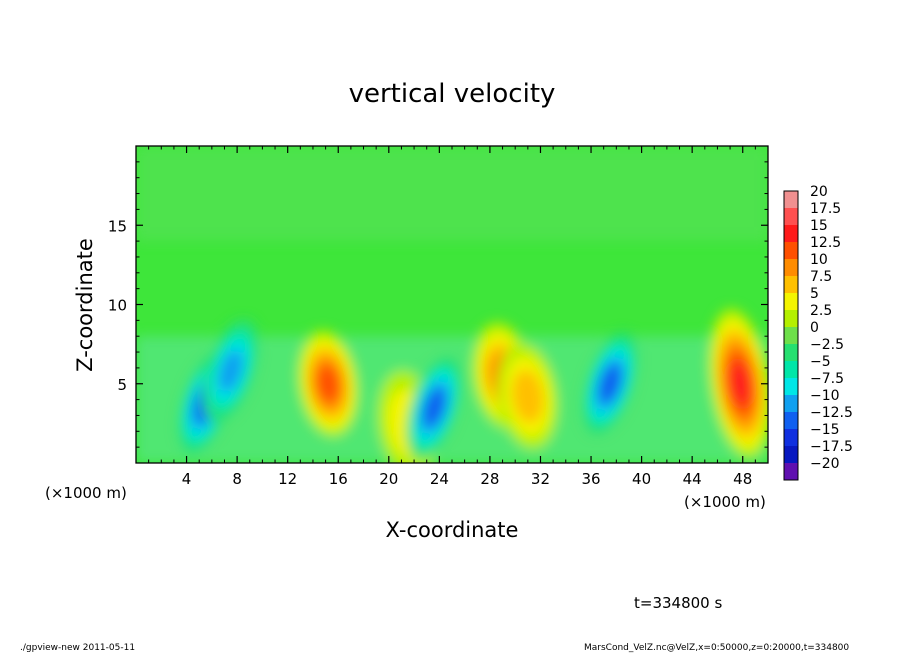  What do you see at coordinates (819, 226) in the screenshot?
I see `colorbar-label: 15` at bounding box center [819, 226].